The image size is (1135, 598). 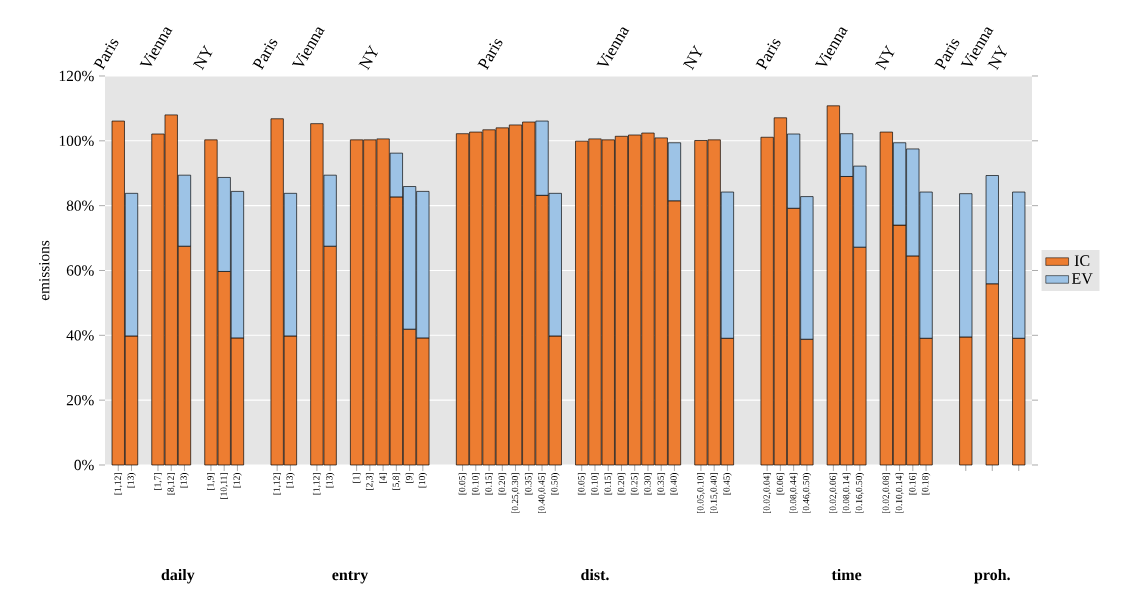 I want to click on y-tick-label: 40%, so click(x=80, y=335).